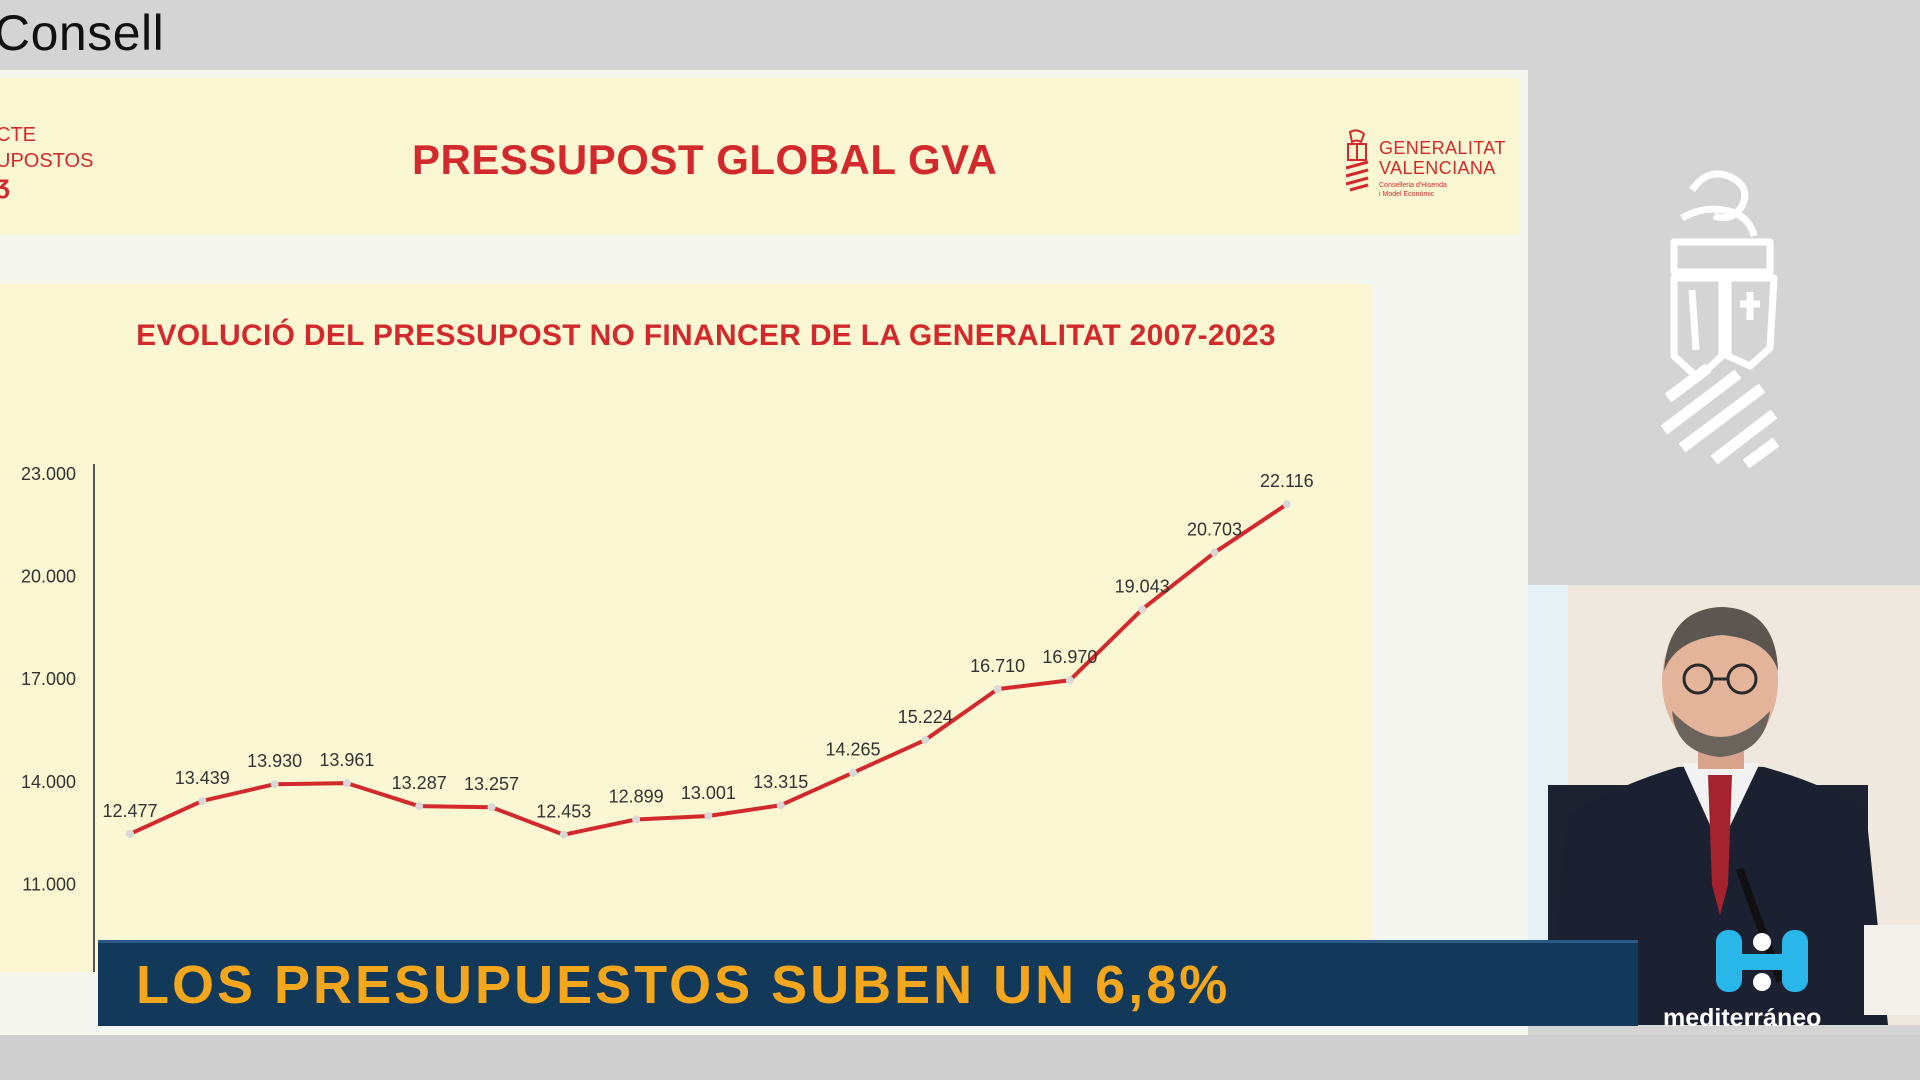 The height and width of the screenshot is (1080, 1920). What do you see at coordinates (18, 135) in the screenshot?
I see `budget-logo-line-1: CTE` at bounding box center [18, 135].